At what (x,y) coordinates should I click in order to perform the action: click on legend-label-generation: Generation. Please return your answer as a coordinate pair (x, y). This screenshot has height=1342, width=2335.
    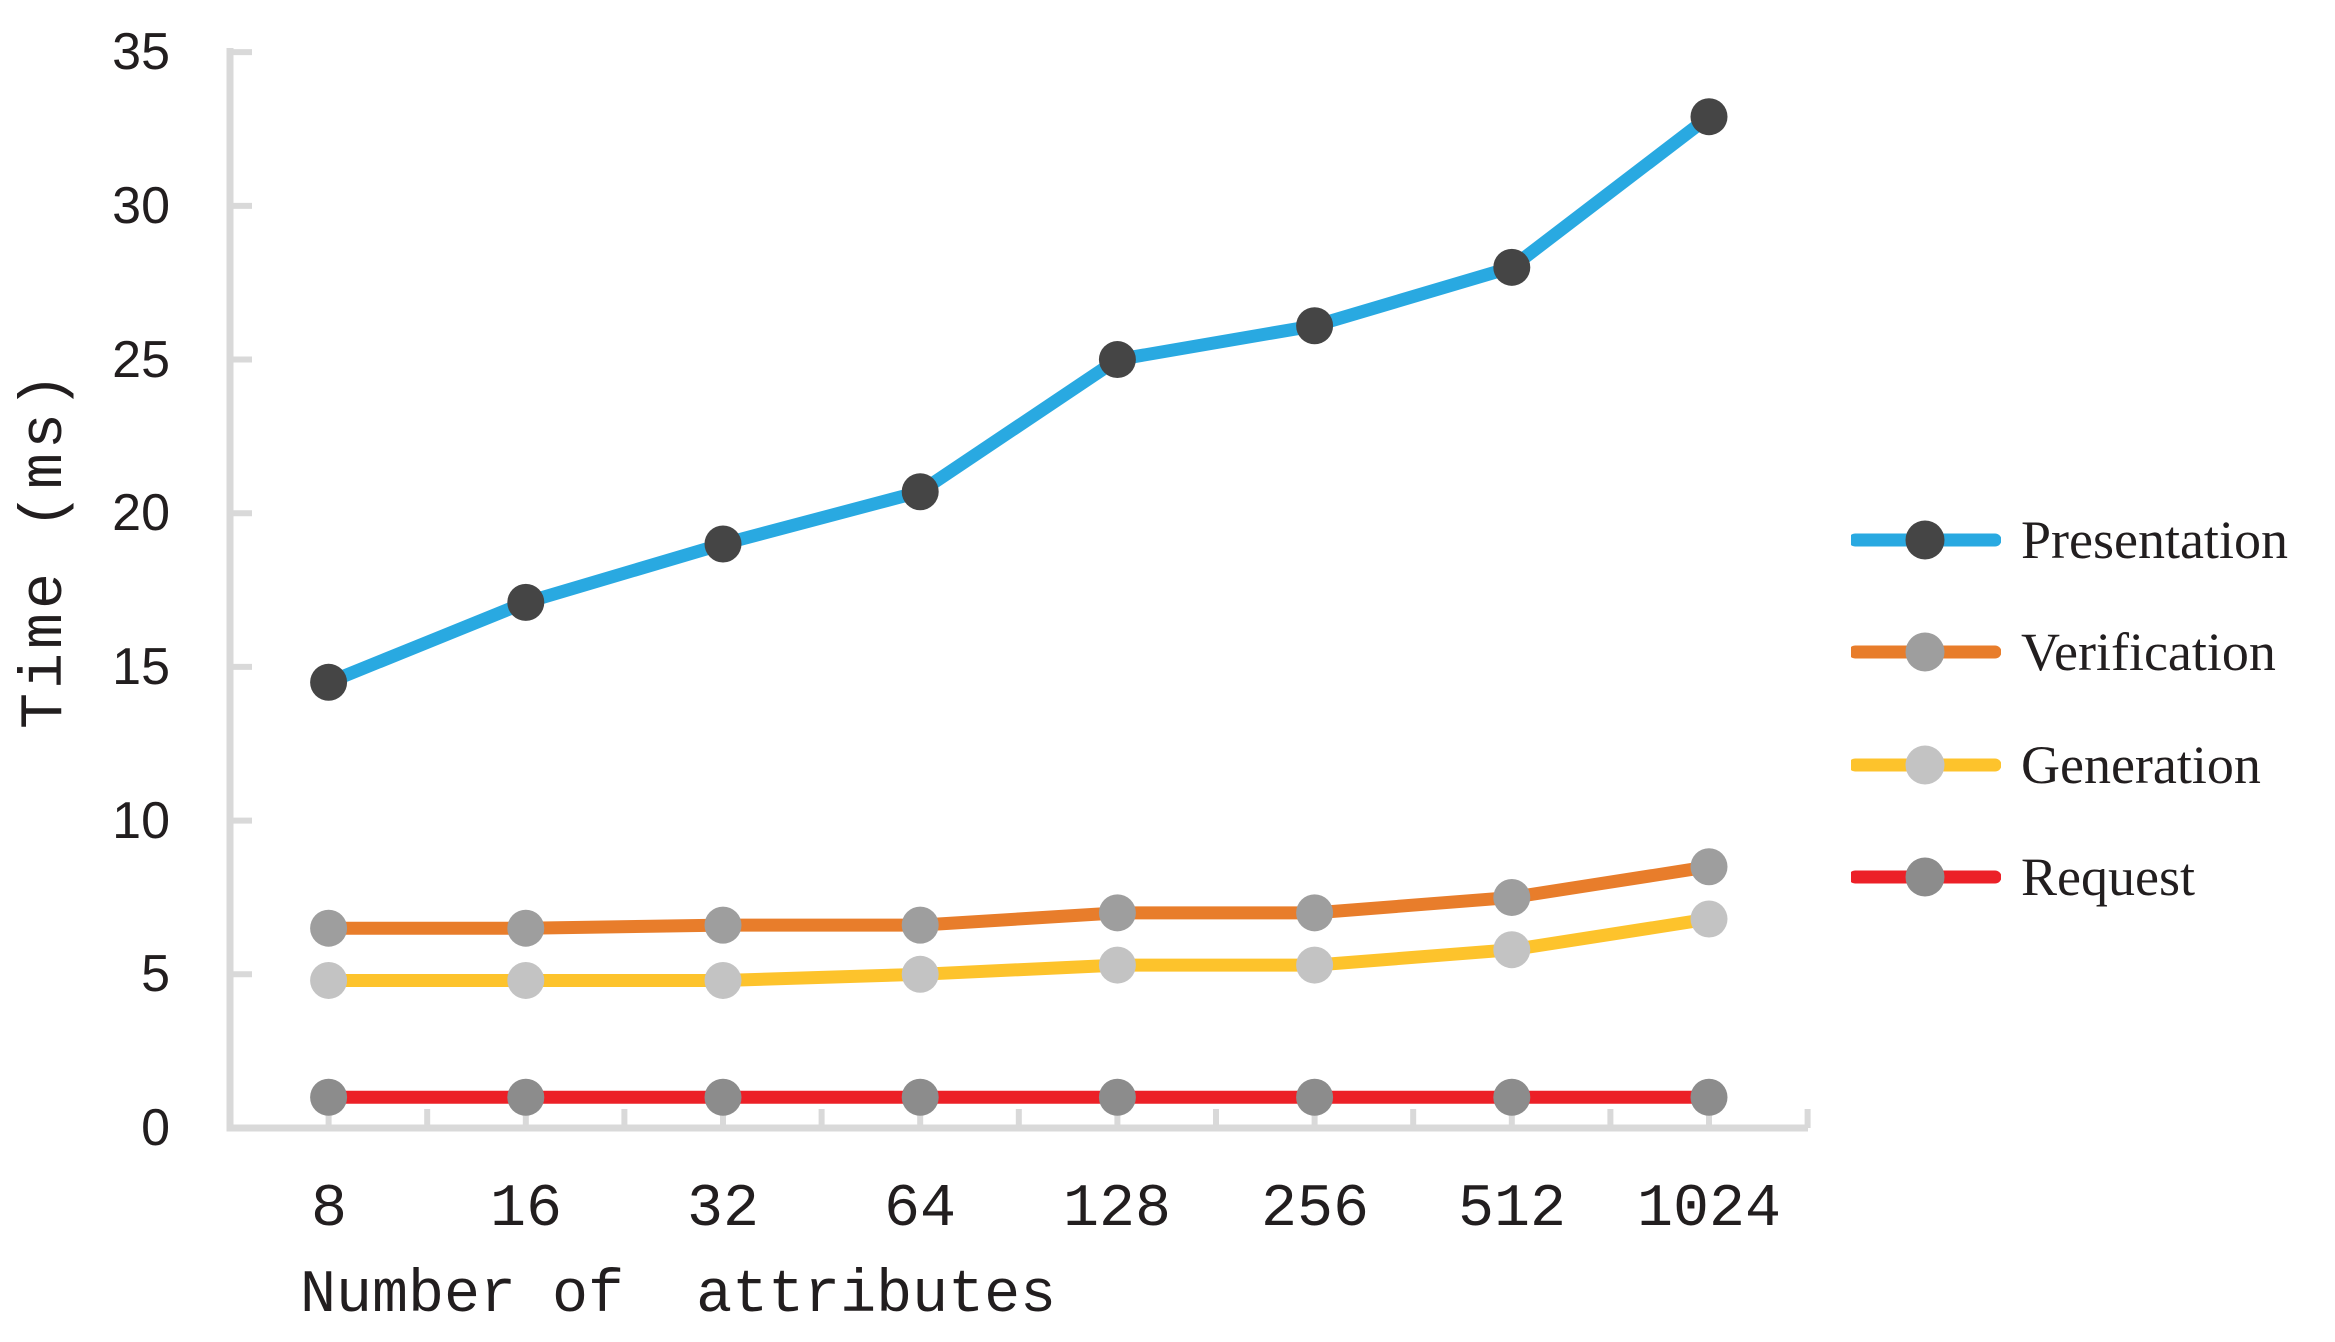
    Looking at the image, I should click on (2141, 765).